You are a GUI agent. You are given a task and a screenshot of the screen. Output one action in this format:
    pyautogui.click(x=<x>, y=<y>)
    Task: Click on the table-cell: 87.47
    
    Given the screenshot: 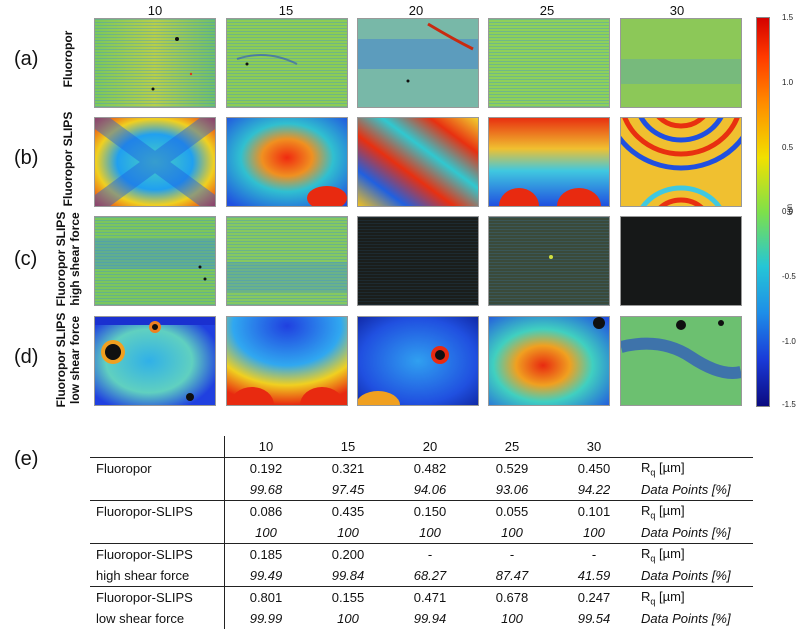 What is the action you would take?
    pyautogui.click(x=512, y=576)
    